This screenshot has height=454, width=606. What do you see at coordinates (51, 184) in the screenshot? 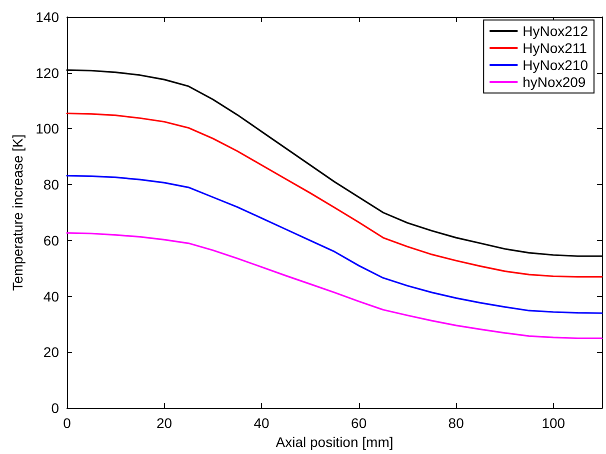
I see `y-tick-label: 80` at bounding box center [51, 184].